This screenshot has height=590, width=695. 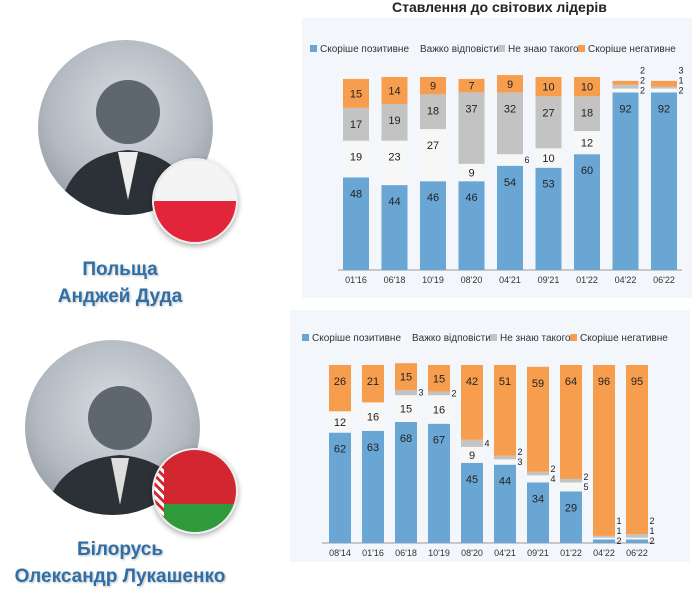 What do you see at coordinates (340, 382) in the screenshot?
I see `data-label: 26` at bounding box center [340, 382].